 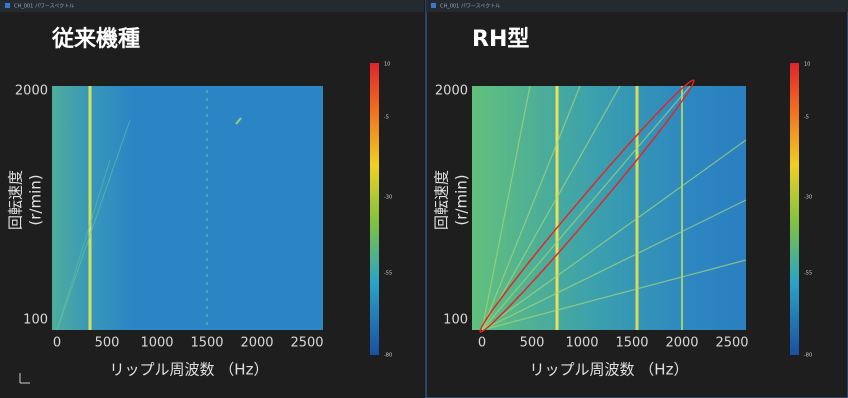 What do you see at coordinates (500, 39) in the screenshot?
I see `panel-heading: RH型` at bounding box center [500, 39].